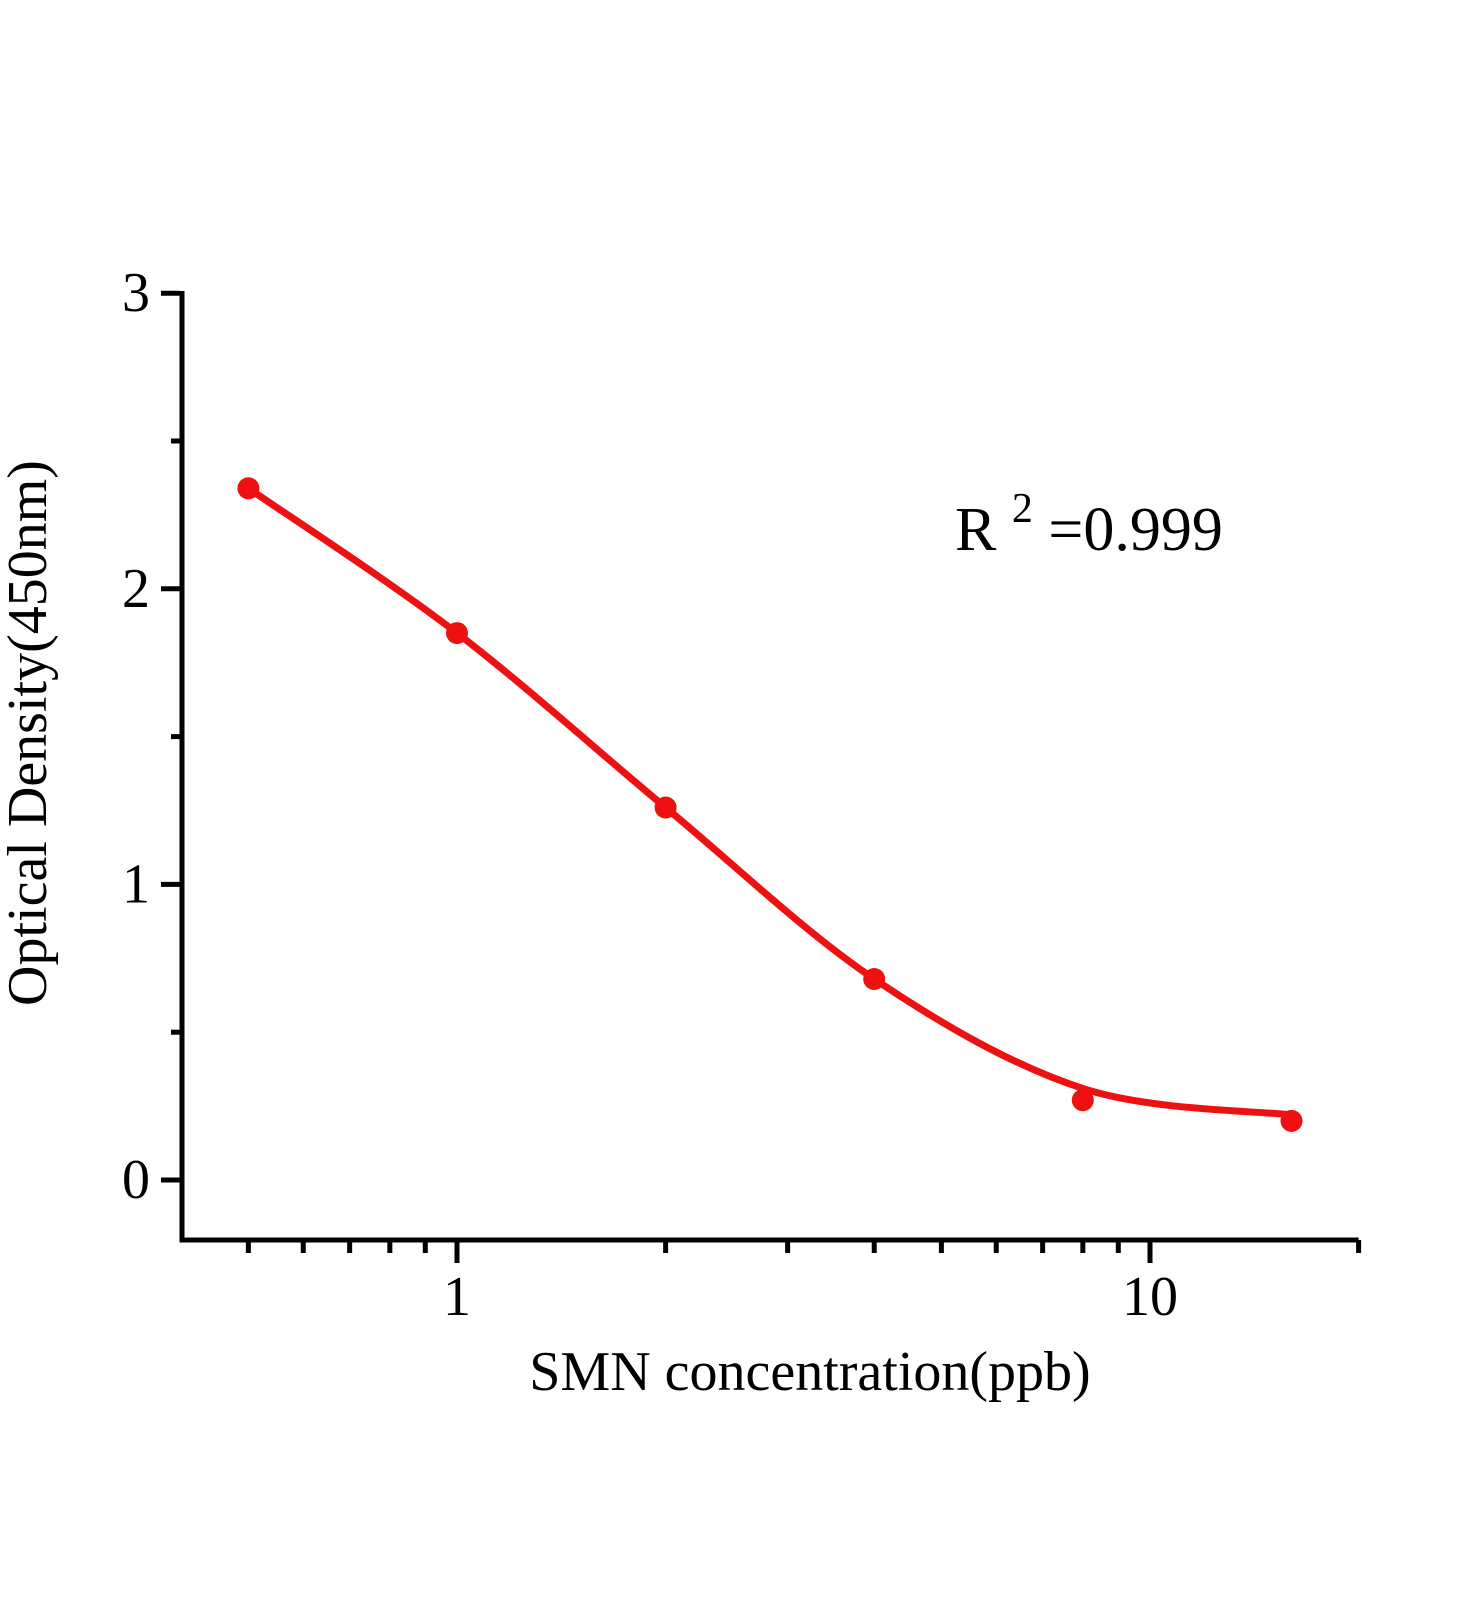 This screenshot has width=1472, height=1605. I want to click on x-axis-ticks: 1 10, so click(803, 1284).